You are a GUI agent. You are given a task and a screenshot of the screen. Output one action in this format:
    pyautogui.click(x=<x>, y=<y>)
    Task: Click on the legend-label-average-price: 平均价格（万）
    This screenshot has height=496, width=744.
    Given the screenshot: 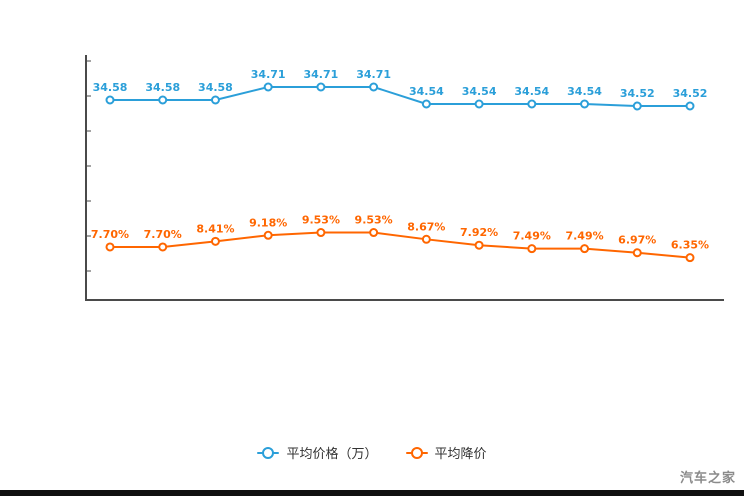 What is the action you would take?
    pyautogui.click(x=332, y=454)
    